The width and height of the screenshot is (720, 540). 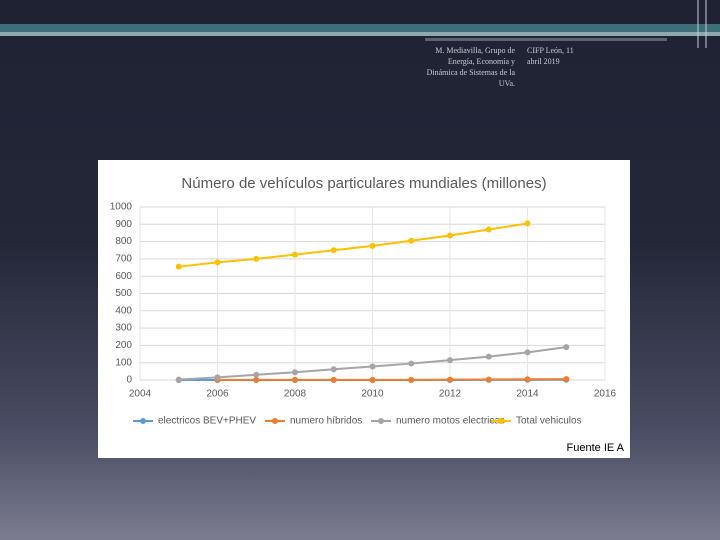 I want to click on header-rule, so click(x=546, y=39).